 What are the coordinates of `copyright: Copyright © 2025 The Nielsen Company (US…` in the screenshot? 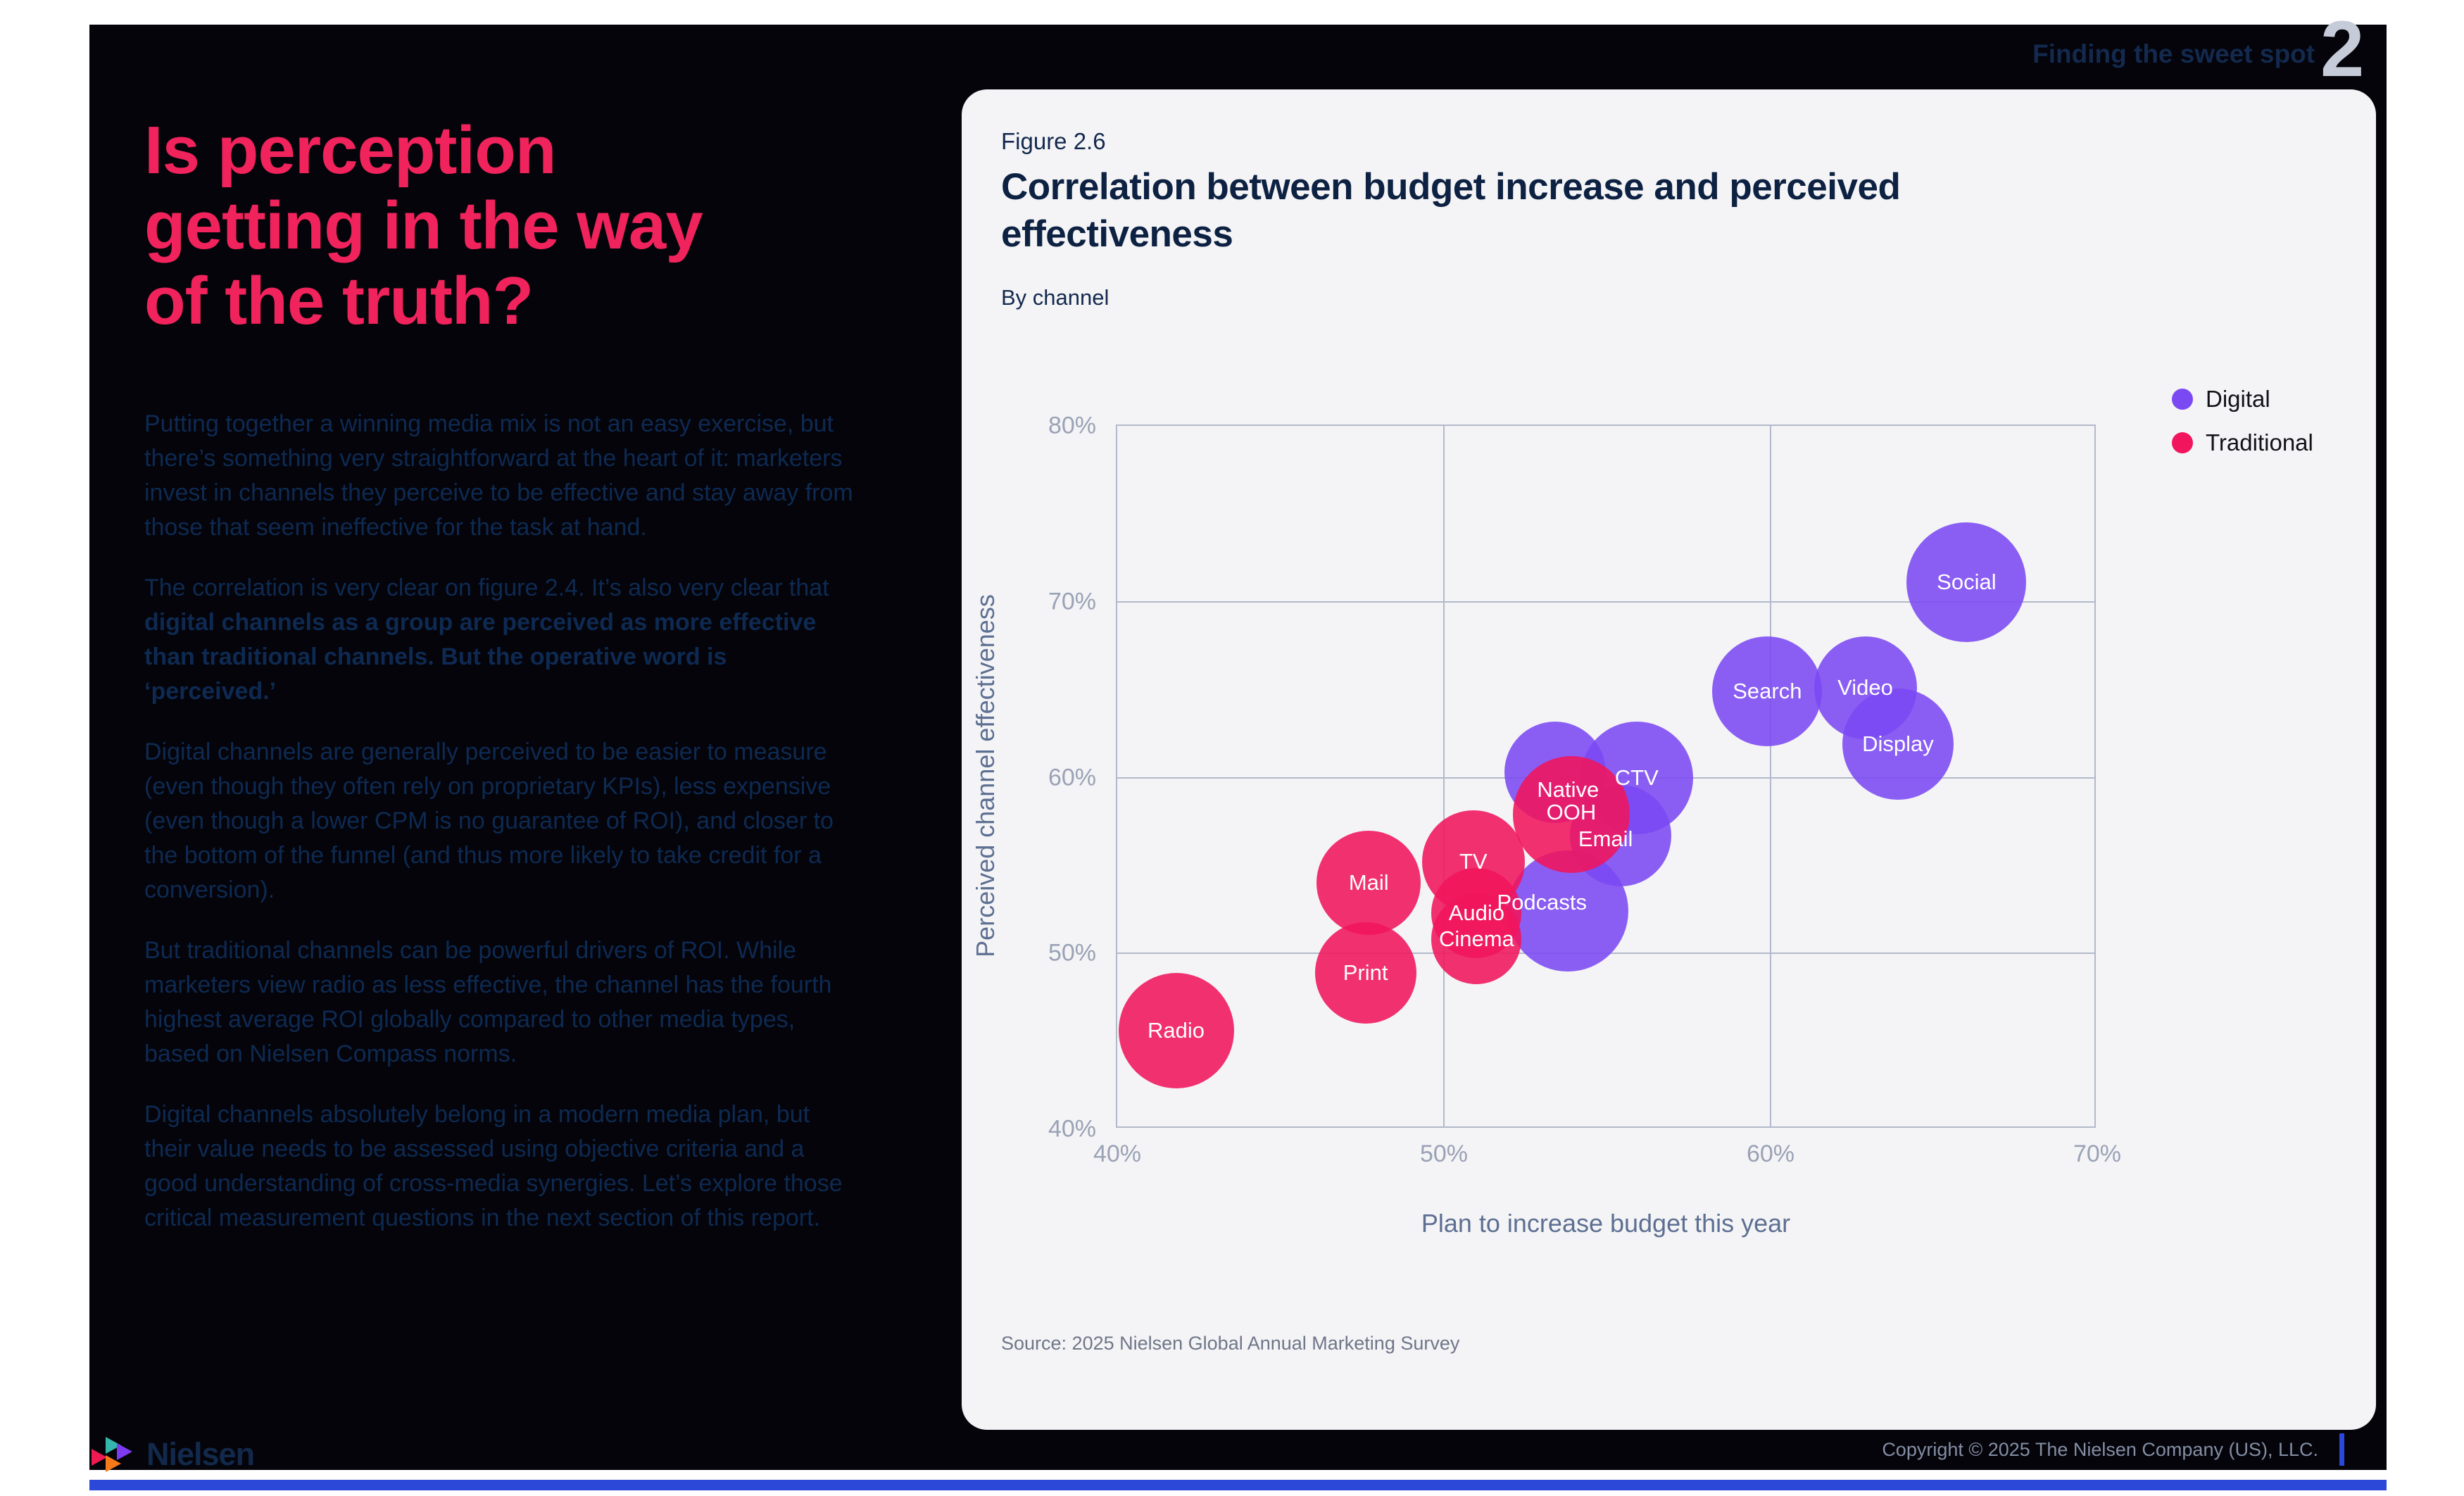 It's located at (2113, 1449).